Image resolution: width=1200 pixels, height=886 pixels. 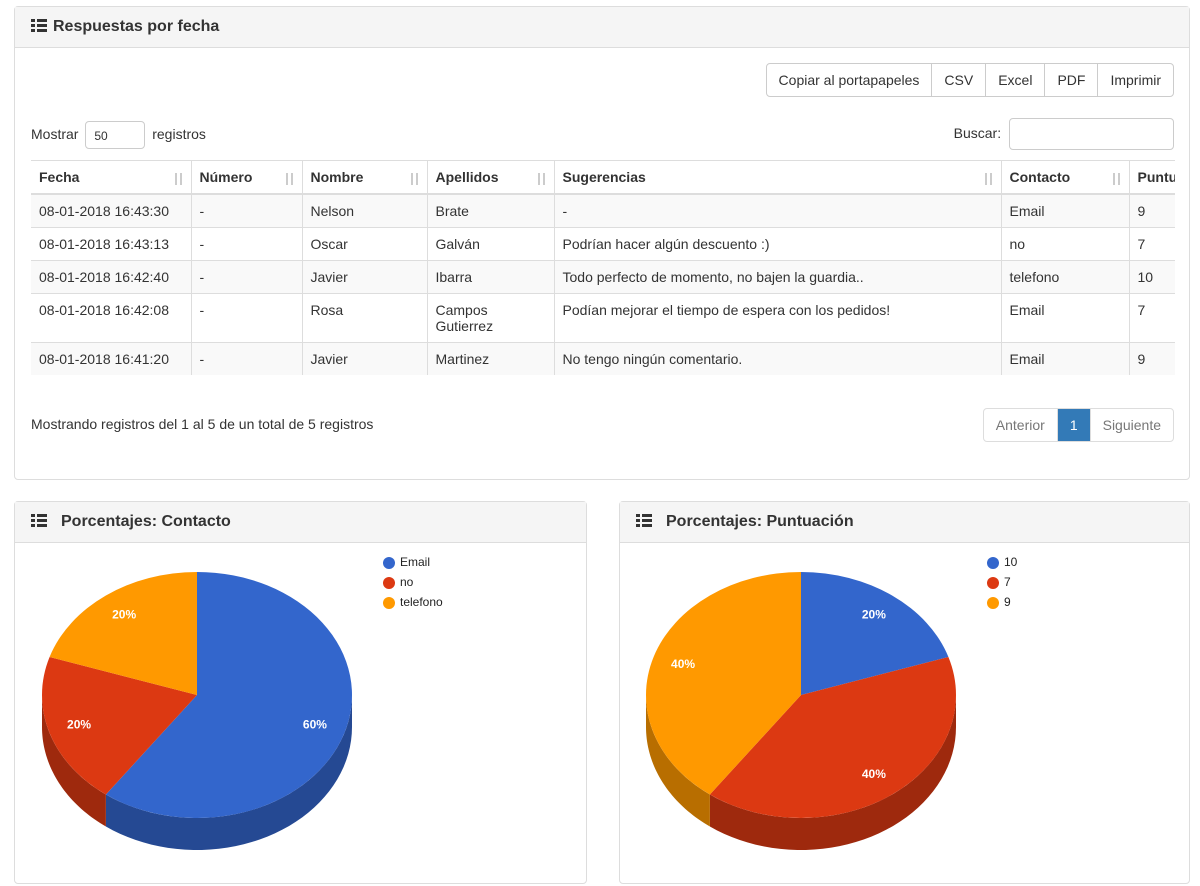 What do you see at coordinates (958, 80) in the screenshot?
I see `export-button: CSV` at bounding box center [958, 80].